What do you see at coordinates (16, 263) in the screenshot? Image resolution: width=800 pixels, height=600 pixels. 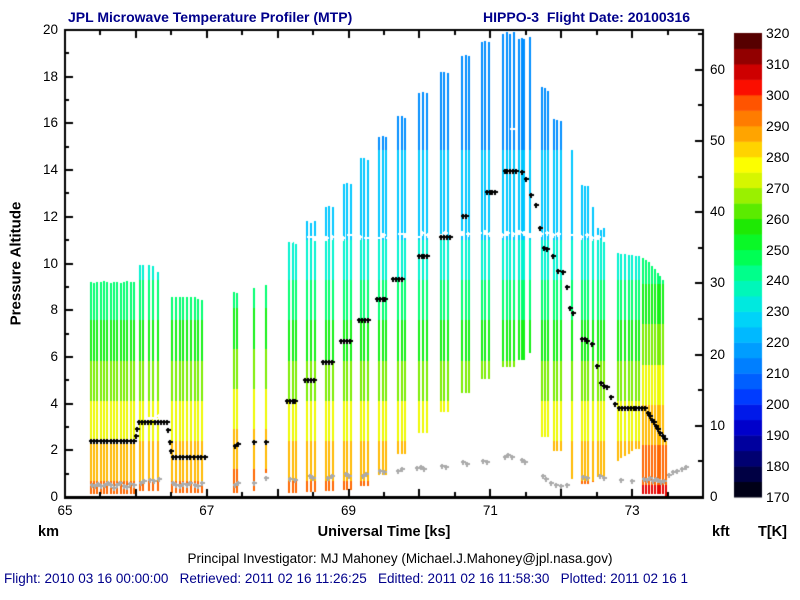 I see `y-axis-label: Pressure Altitude` at bounding box center [16, 263].